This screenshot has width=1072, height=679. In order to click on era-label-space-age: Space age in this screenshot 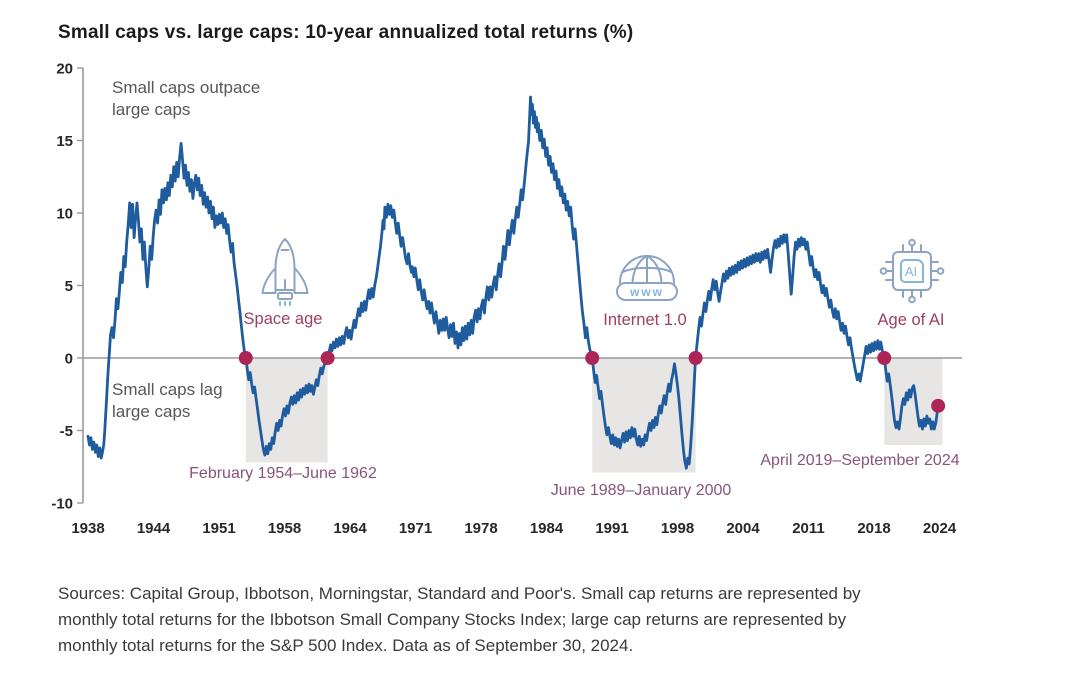, I will do `click(283, 319)`.